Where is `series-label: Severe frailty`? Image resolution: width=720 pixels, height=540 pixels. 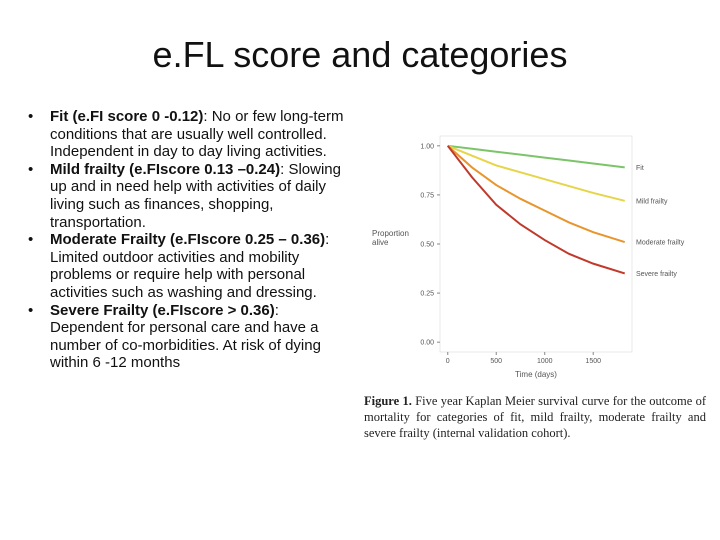 series-label: Severe frailty is located at coordinates (656, 274).